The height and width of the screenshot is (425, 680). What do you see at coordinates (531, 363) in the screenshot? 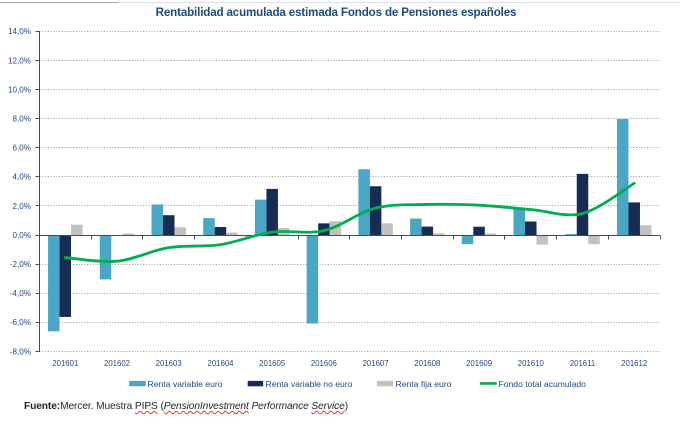
I see `svg-text: 201610` at bounding box center [531, 363].